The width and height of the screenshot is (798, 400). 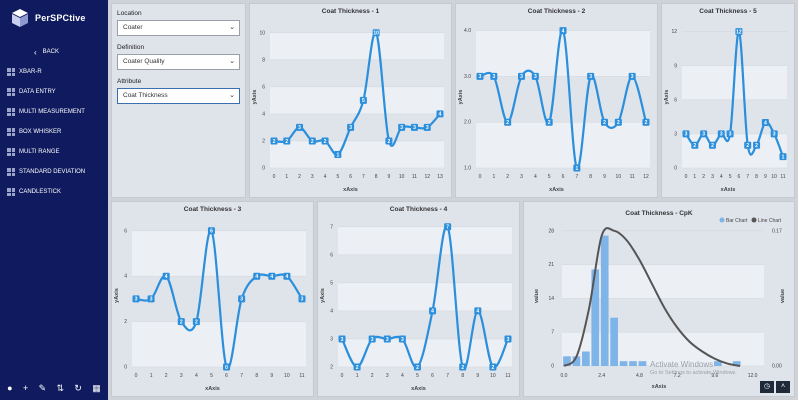 What do you see at coordinates (42, 388) in the screenshot?
I see `pencil-icon: ✎` at bounding box center [42, 388].